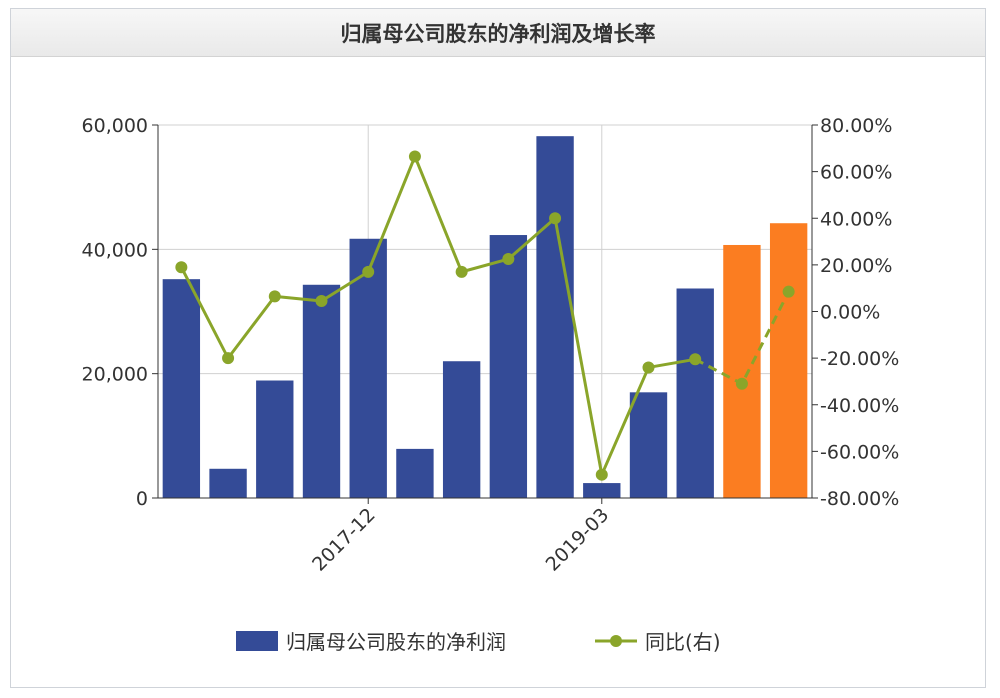  What do you see at coordinates (396, 642) in the screenshot?
I see `legend-bar-label: 归属母公司股东的净利润` at bounding box center [396, 642].